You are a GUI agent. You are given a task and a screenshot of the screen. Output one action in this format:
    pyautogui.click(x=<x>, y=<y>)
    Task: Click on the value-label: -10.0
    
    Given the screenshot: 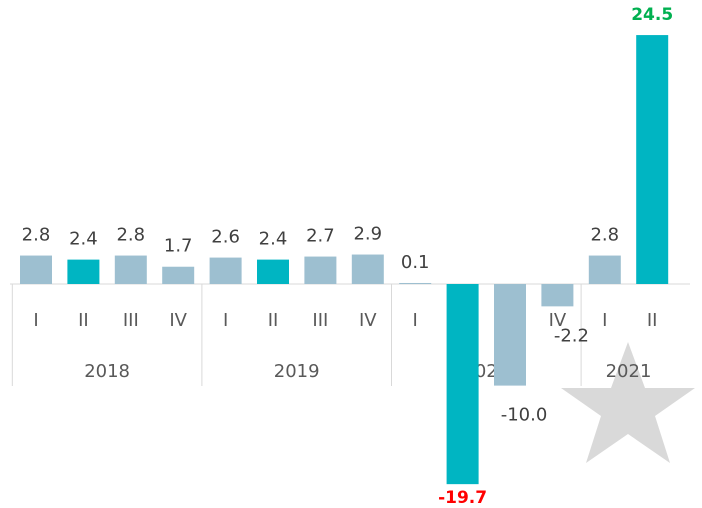 What is the action you would take?
    pyautogui.click(x=524, y=415)
    